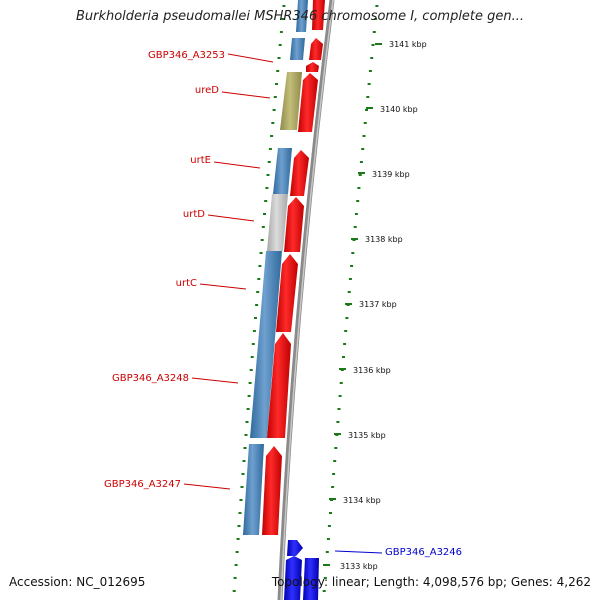 Image resolution: width=600 pixels, height=600 pixels. I want to click on tick-ring-left, so click(259, 298).